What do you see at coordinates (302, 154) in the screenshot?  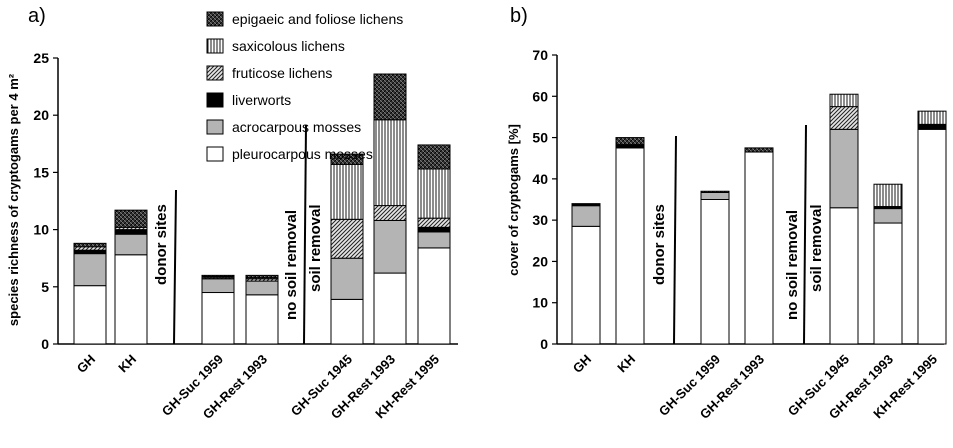 I see `legend-label-pleurocarpous: pleurocarpous mosses` at bounding box center [302, 154].